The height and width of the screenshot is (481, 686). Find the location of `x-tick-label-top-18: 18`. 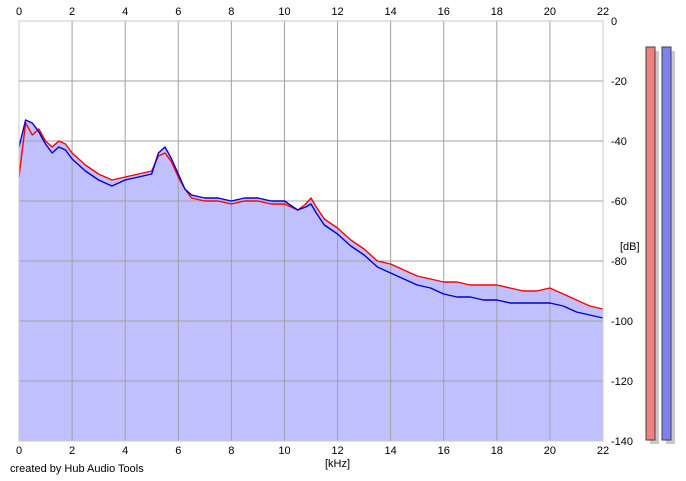

x-tick-label-top-18: 18 is located at coordinates (497, 12).